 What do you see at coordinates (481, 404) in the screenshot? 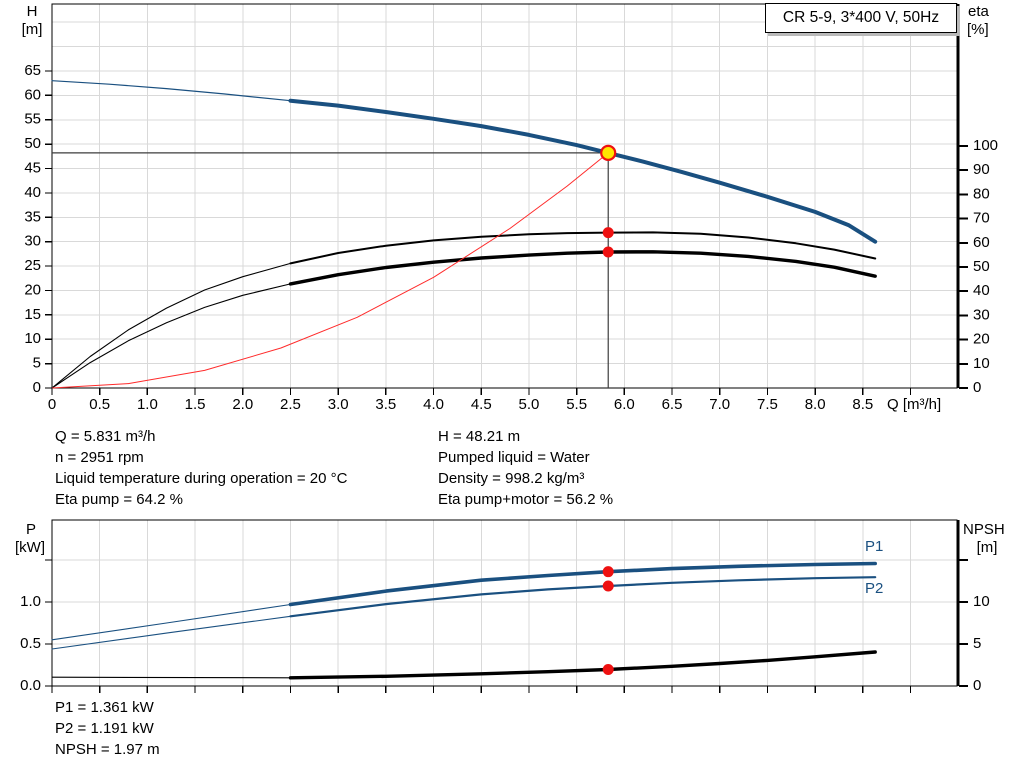
I see `x-tick-label: 4.5` at bounding box center [481, 404].